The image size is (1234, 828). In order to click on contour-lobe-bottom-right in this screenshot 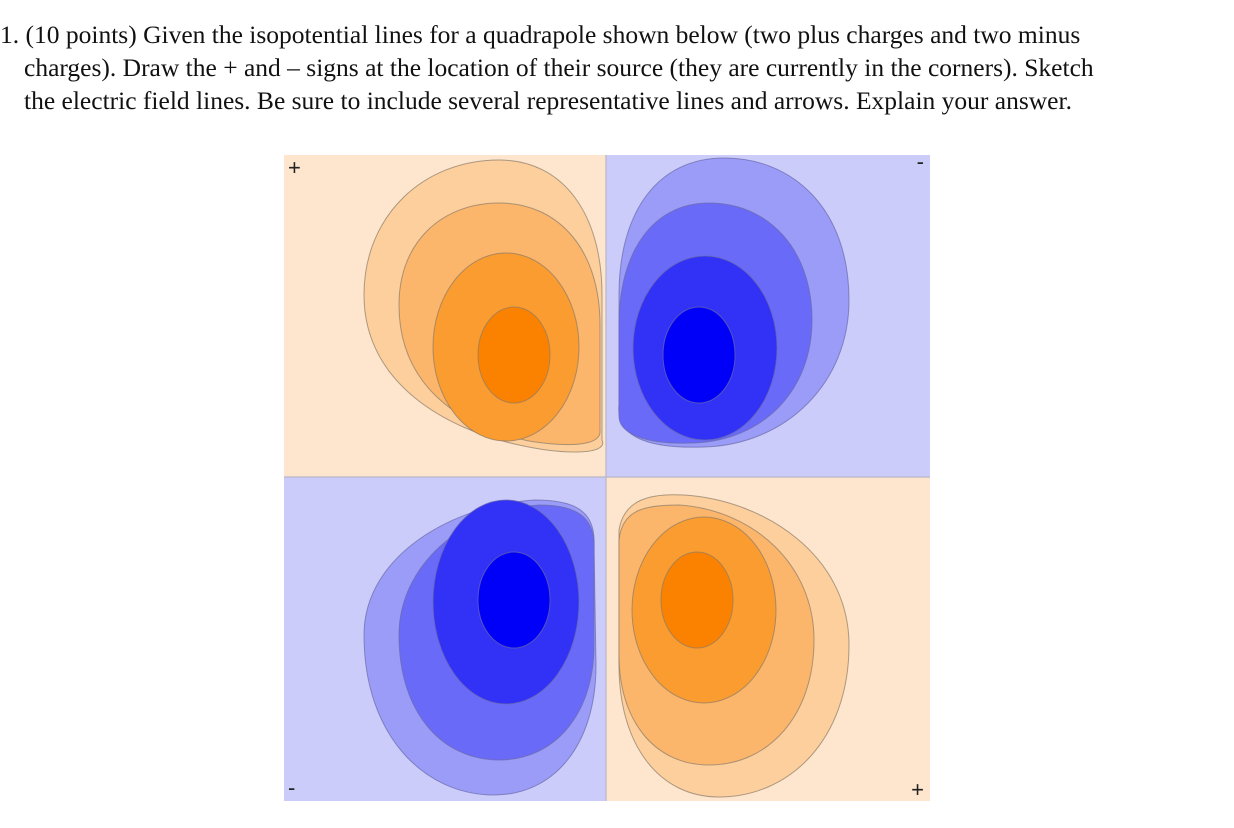, I will do `click(734, 646)`.